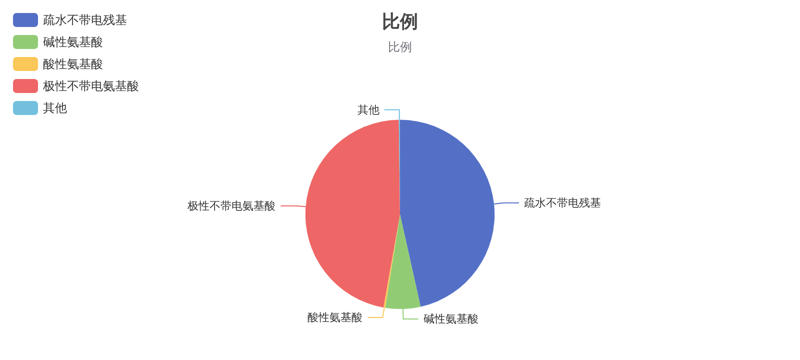  What do you see at coordinates (562, 203) in the screenshot?
I see `slice-label: 疏水不带电残基` at bounding box center [562, 203].